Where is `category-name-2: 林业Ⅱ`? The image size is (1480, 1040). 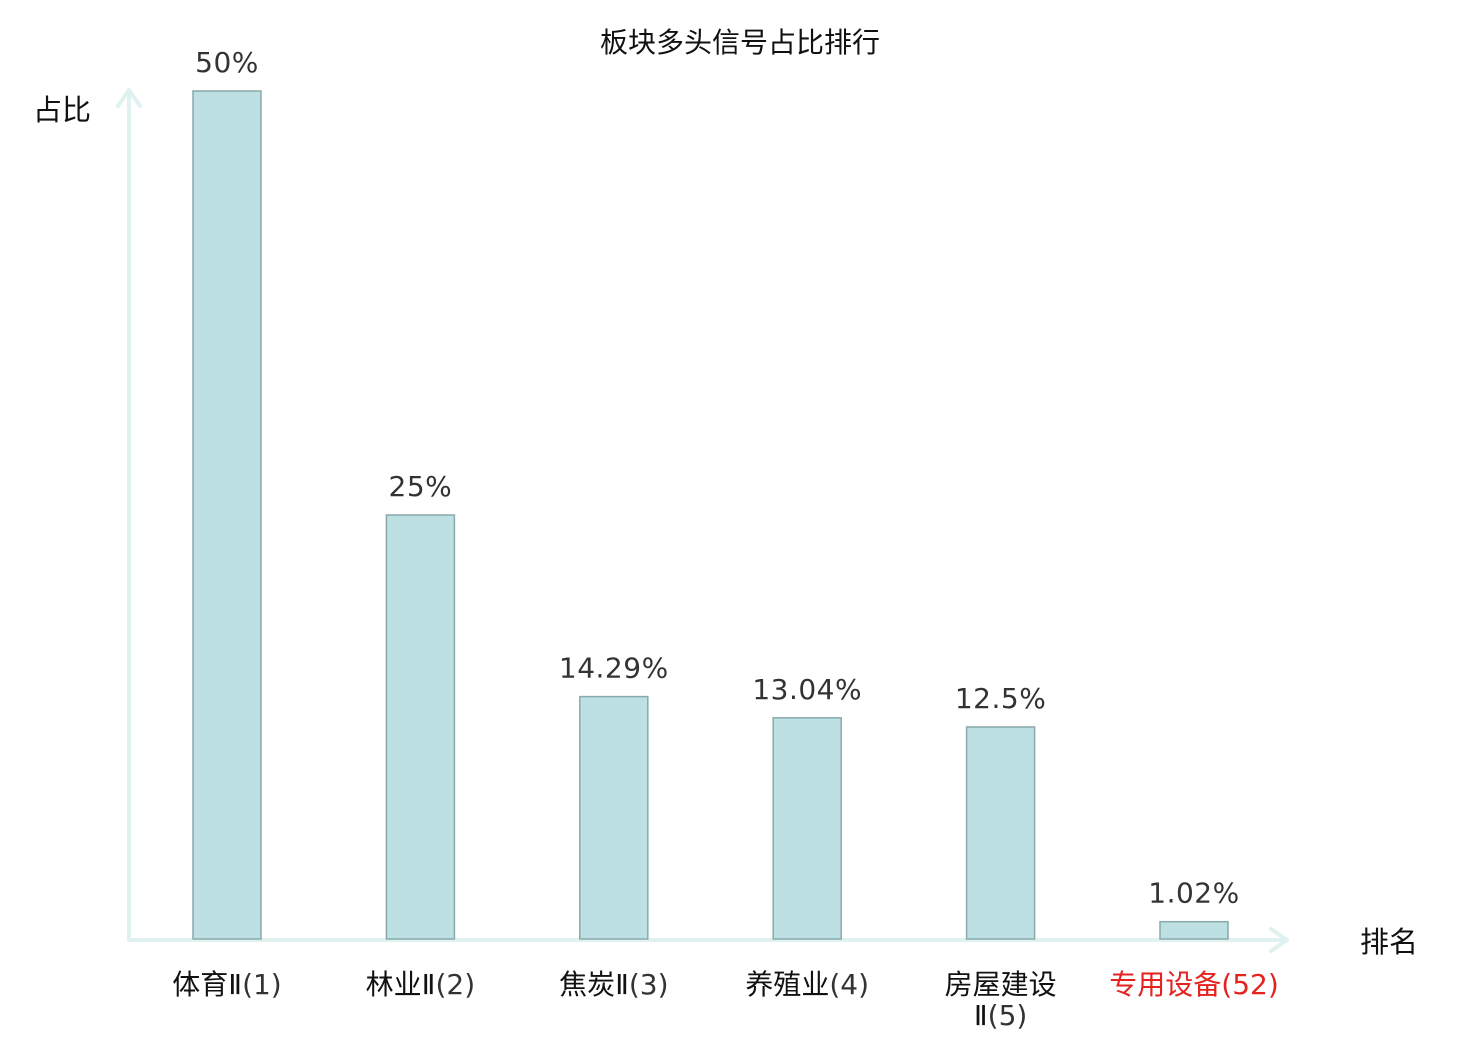
category-name-2: 林业Ⅱ is located at coordinates (401, 984).